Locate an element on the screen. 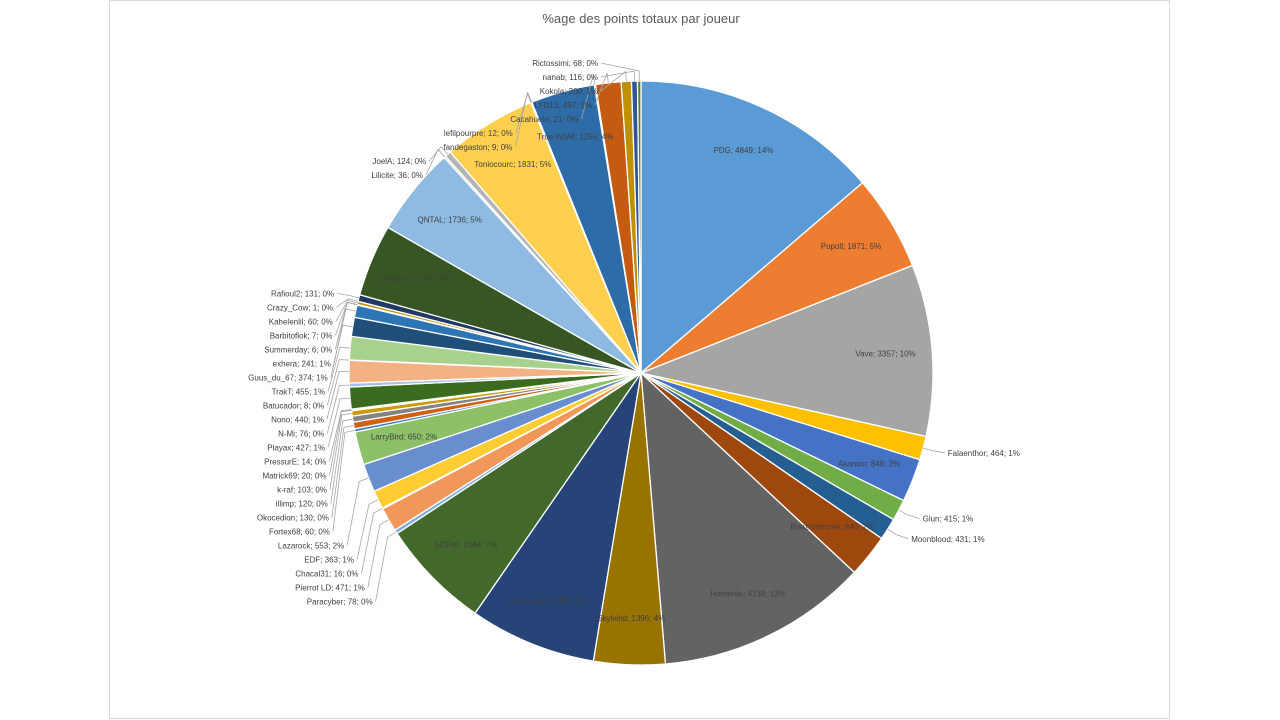 Image resolution: width=1280 pixels, height=720 pixels. leader-line-lfd13 is located at coordinates (601, 89).